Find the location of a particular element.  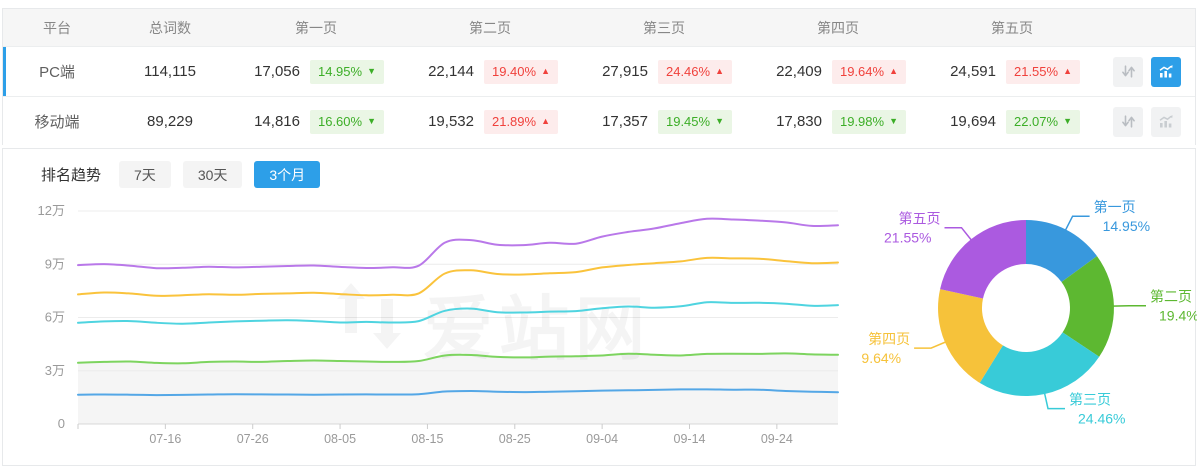

x-axis-label: 09-14 is located at coordinates (690, 439).